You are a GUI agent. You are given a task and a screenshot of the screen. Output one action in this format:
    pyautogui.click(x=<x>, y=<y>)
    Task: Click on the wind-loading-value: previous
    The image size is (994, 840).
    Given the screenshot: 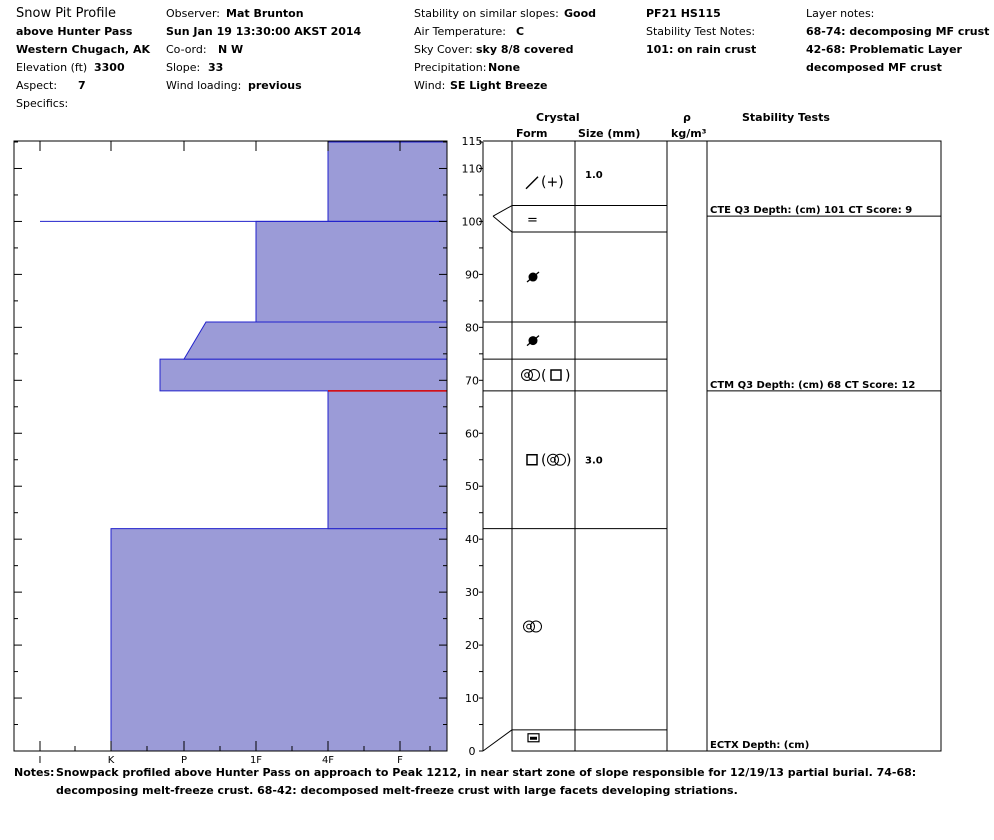 What is the action you would take?
    pyautogui.click(x=275, y=85)
    